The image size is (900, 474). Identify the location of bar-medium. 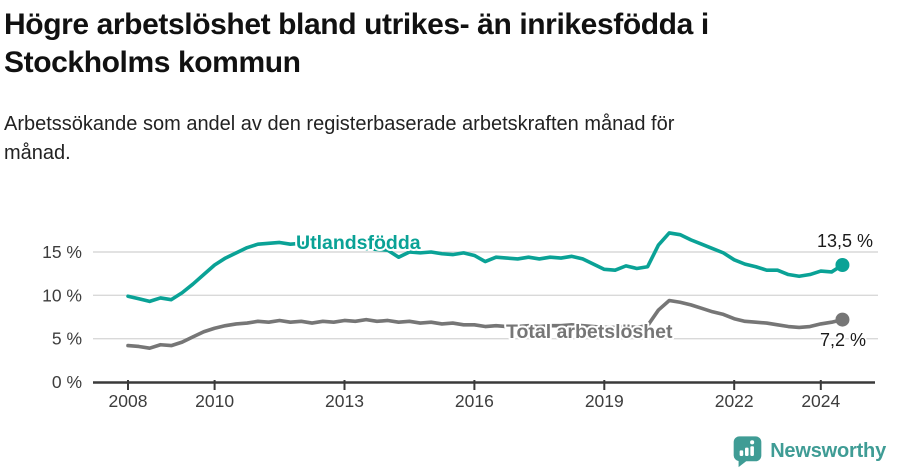
(747, 451).